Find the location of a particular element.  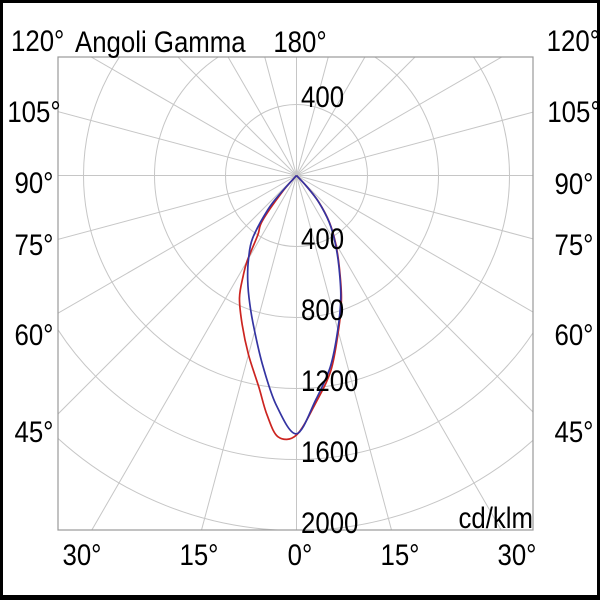

curve-blue is located at coordinates (294, 304).